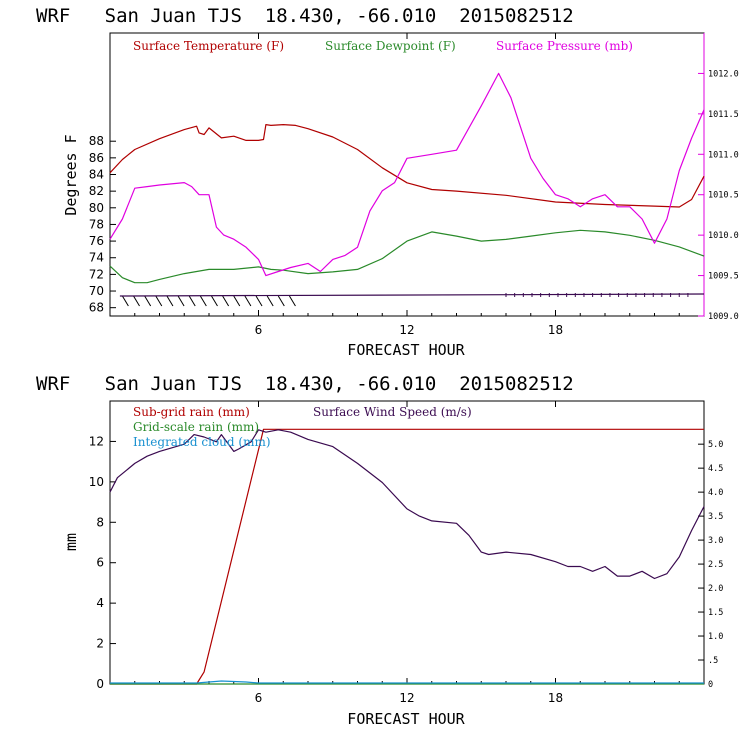 The image size is (740, 740). I want to click on chart1-y2tick-label: 1011.5, so click(723, 115).